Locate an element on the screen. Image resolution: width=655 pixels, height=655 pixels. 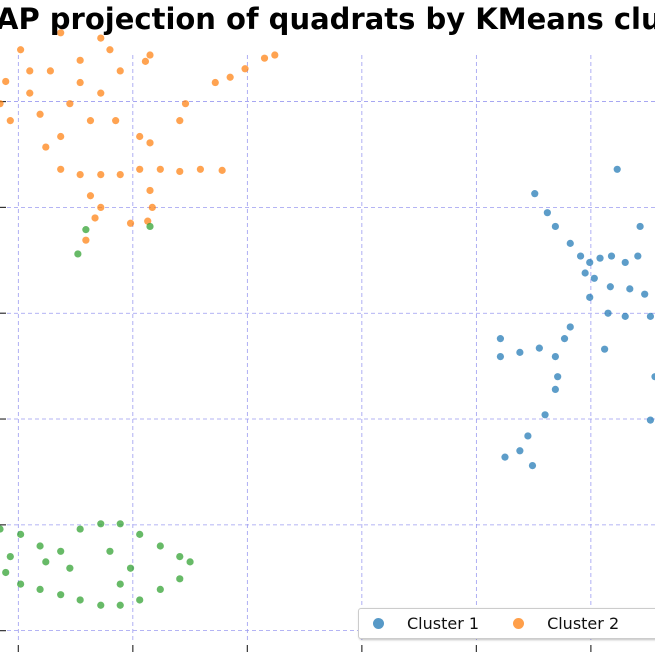
legend-label-cluster-2: Cluster 2 is located at coordinates (583, 623).